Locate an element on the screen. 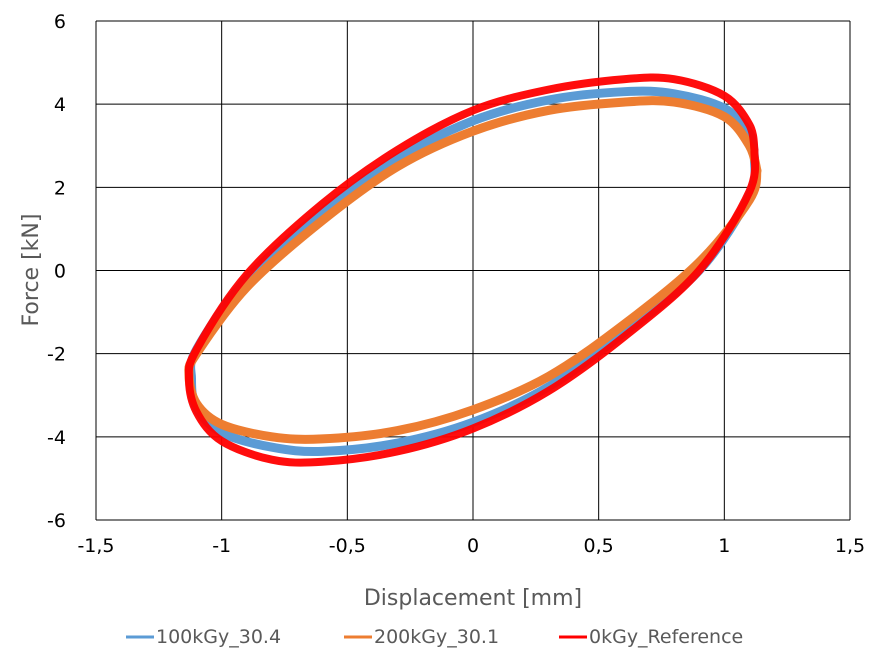  legend-label-2: 200kGy_30.1 is located at coordinates (436, 637).